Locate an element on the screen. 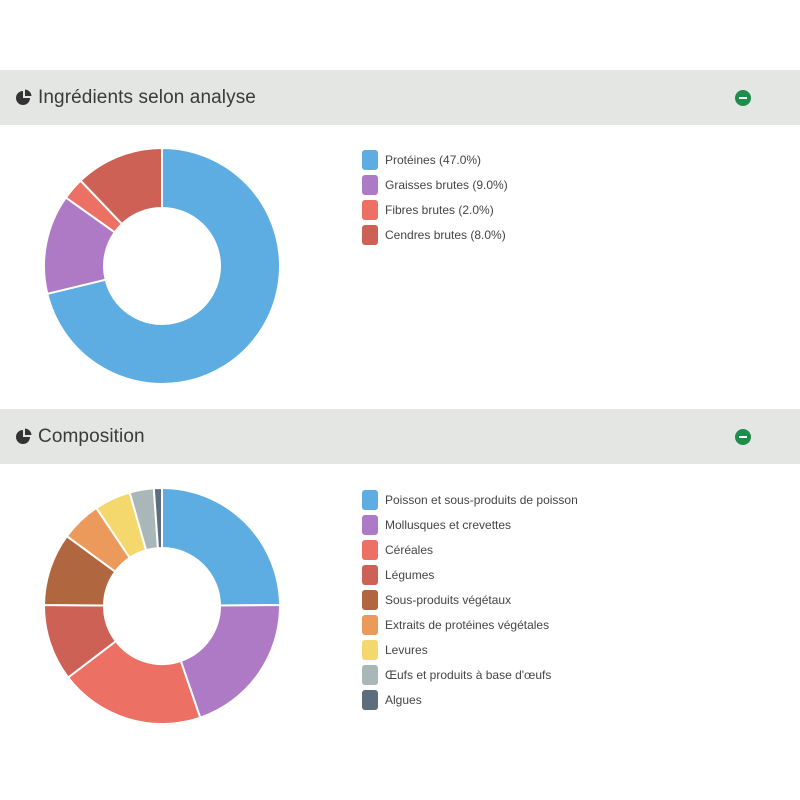 This screenshot has height=800, width=800. legend-label: Céréales is located at coordinates (409, 549).